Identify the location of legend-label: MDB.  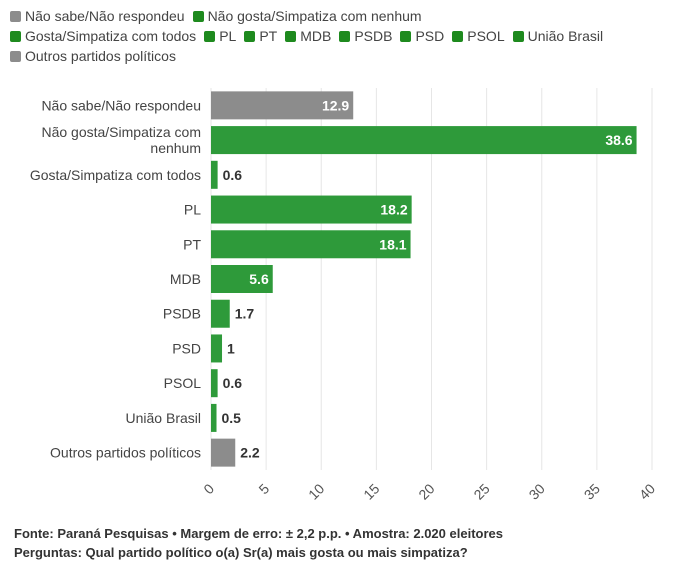
(316, 36).